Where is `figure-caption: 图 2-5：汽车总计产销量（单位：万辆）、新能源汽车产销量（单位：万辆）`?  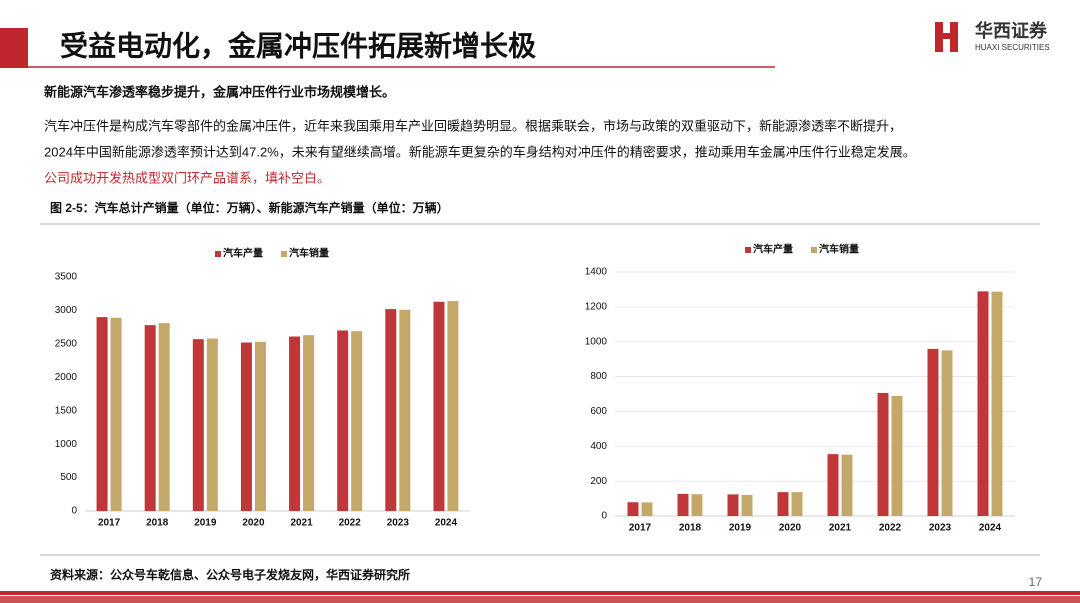
figure-caption: 图 2-5：汽车总计产销量（单位：万辆）、新能源汽车产销量（单位：万辆） is located at coordinates (249, 207).